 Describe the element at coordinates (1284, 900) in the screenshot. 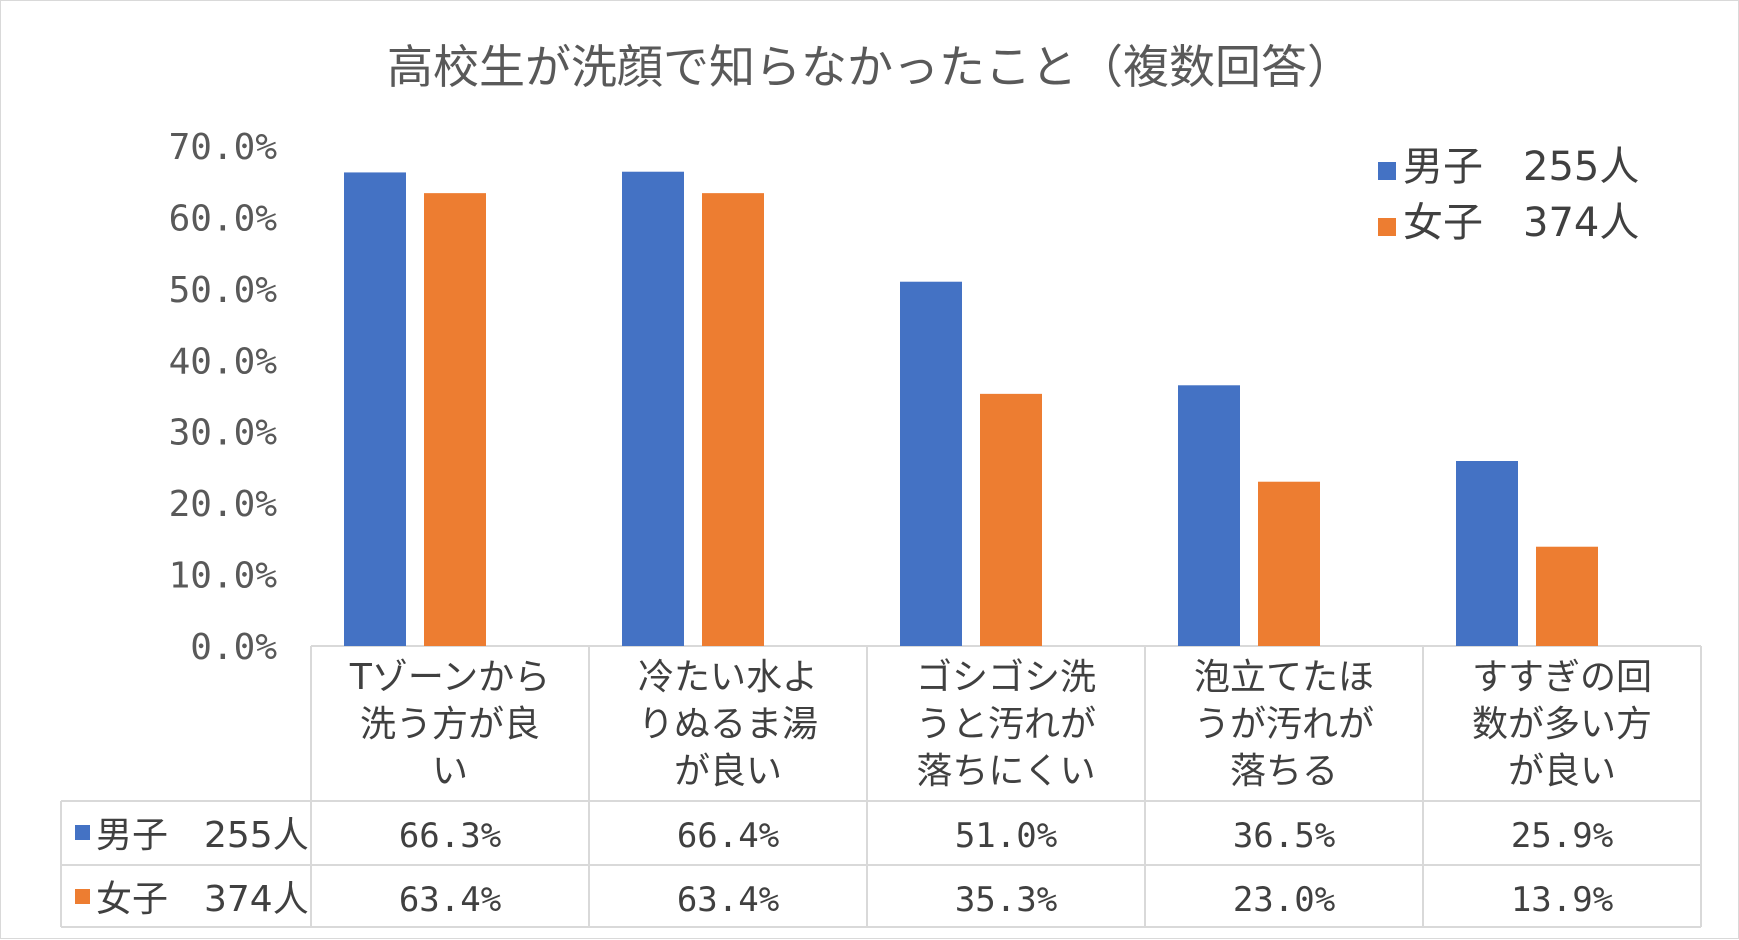

I see `table-cell-value: 23.0%` at that location.